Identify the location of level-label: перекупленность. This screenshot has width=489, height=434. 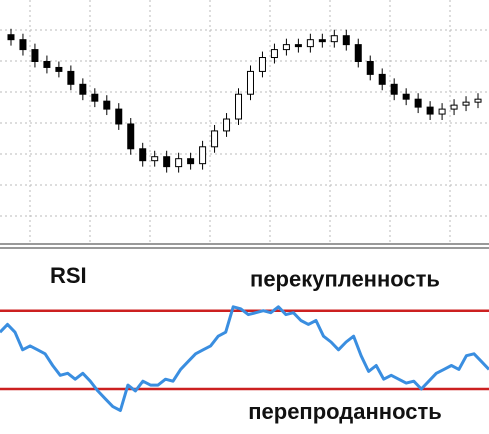
(345, 279).